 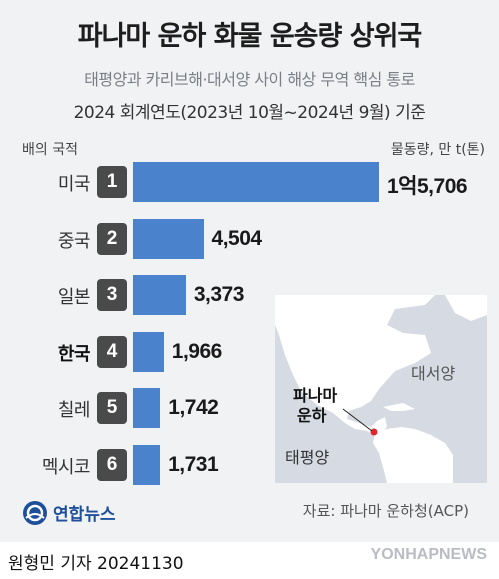 I want to click on country-label: 일본, so click(x=74, y=297).